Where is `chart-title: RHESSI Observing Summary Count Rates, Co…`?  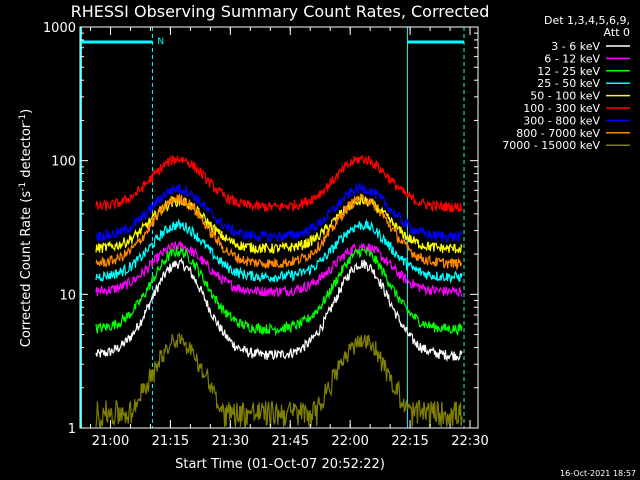
chart-title: RHESSI Observing Summary Count Rates, Co… is located at coordinates (280, 11).